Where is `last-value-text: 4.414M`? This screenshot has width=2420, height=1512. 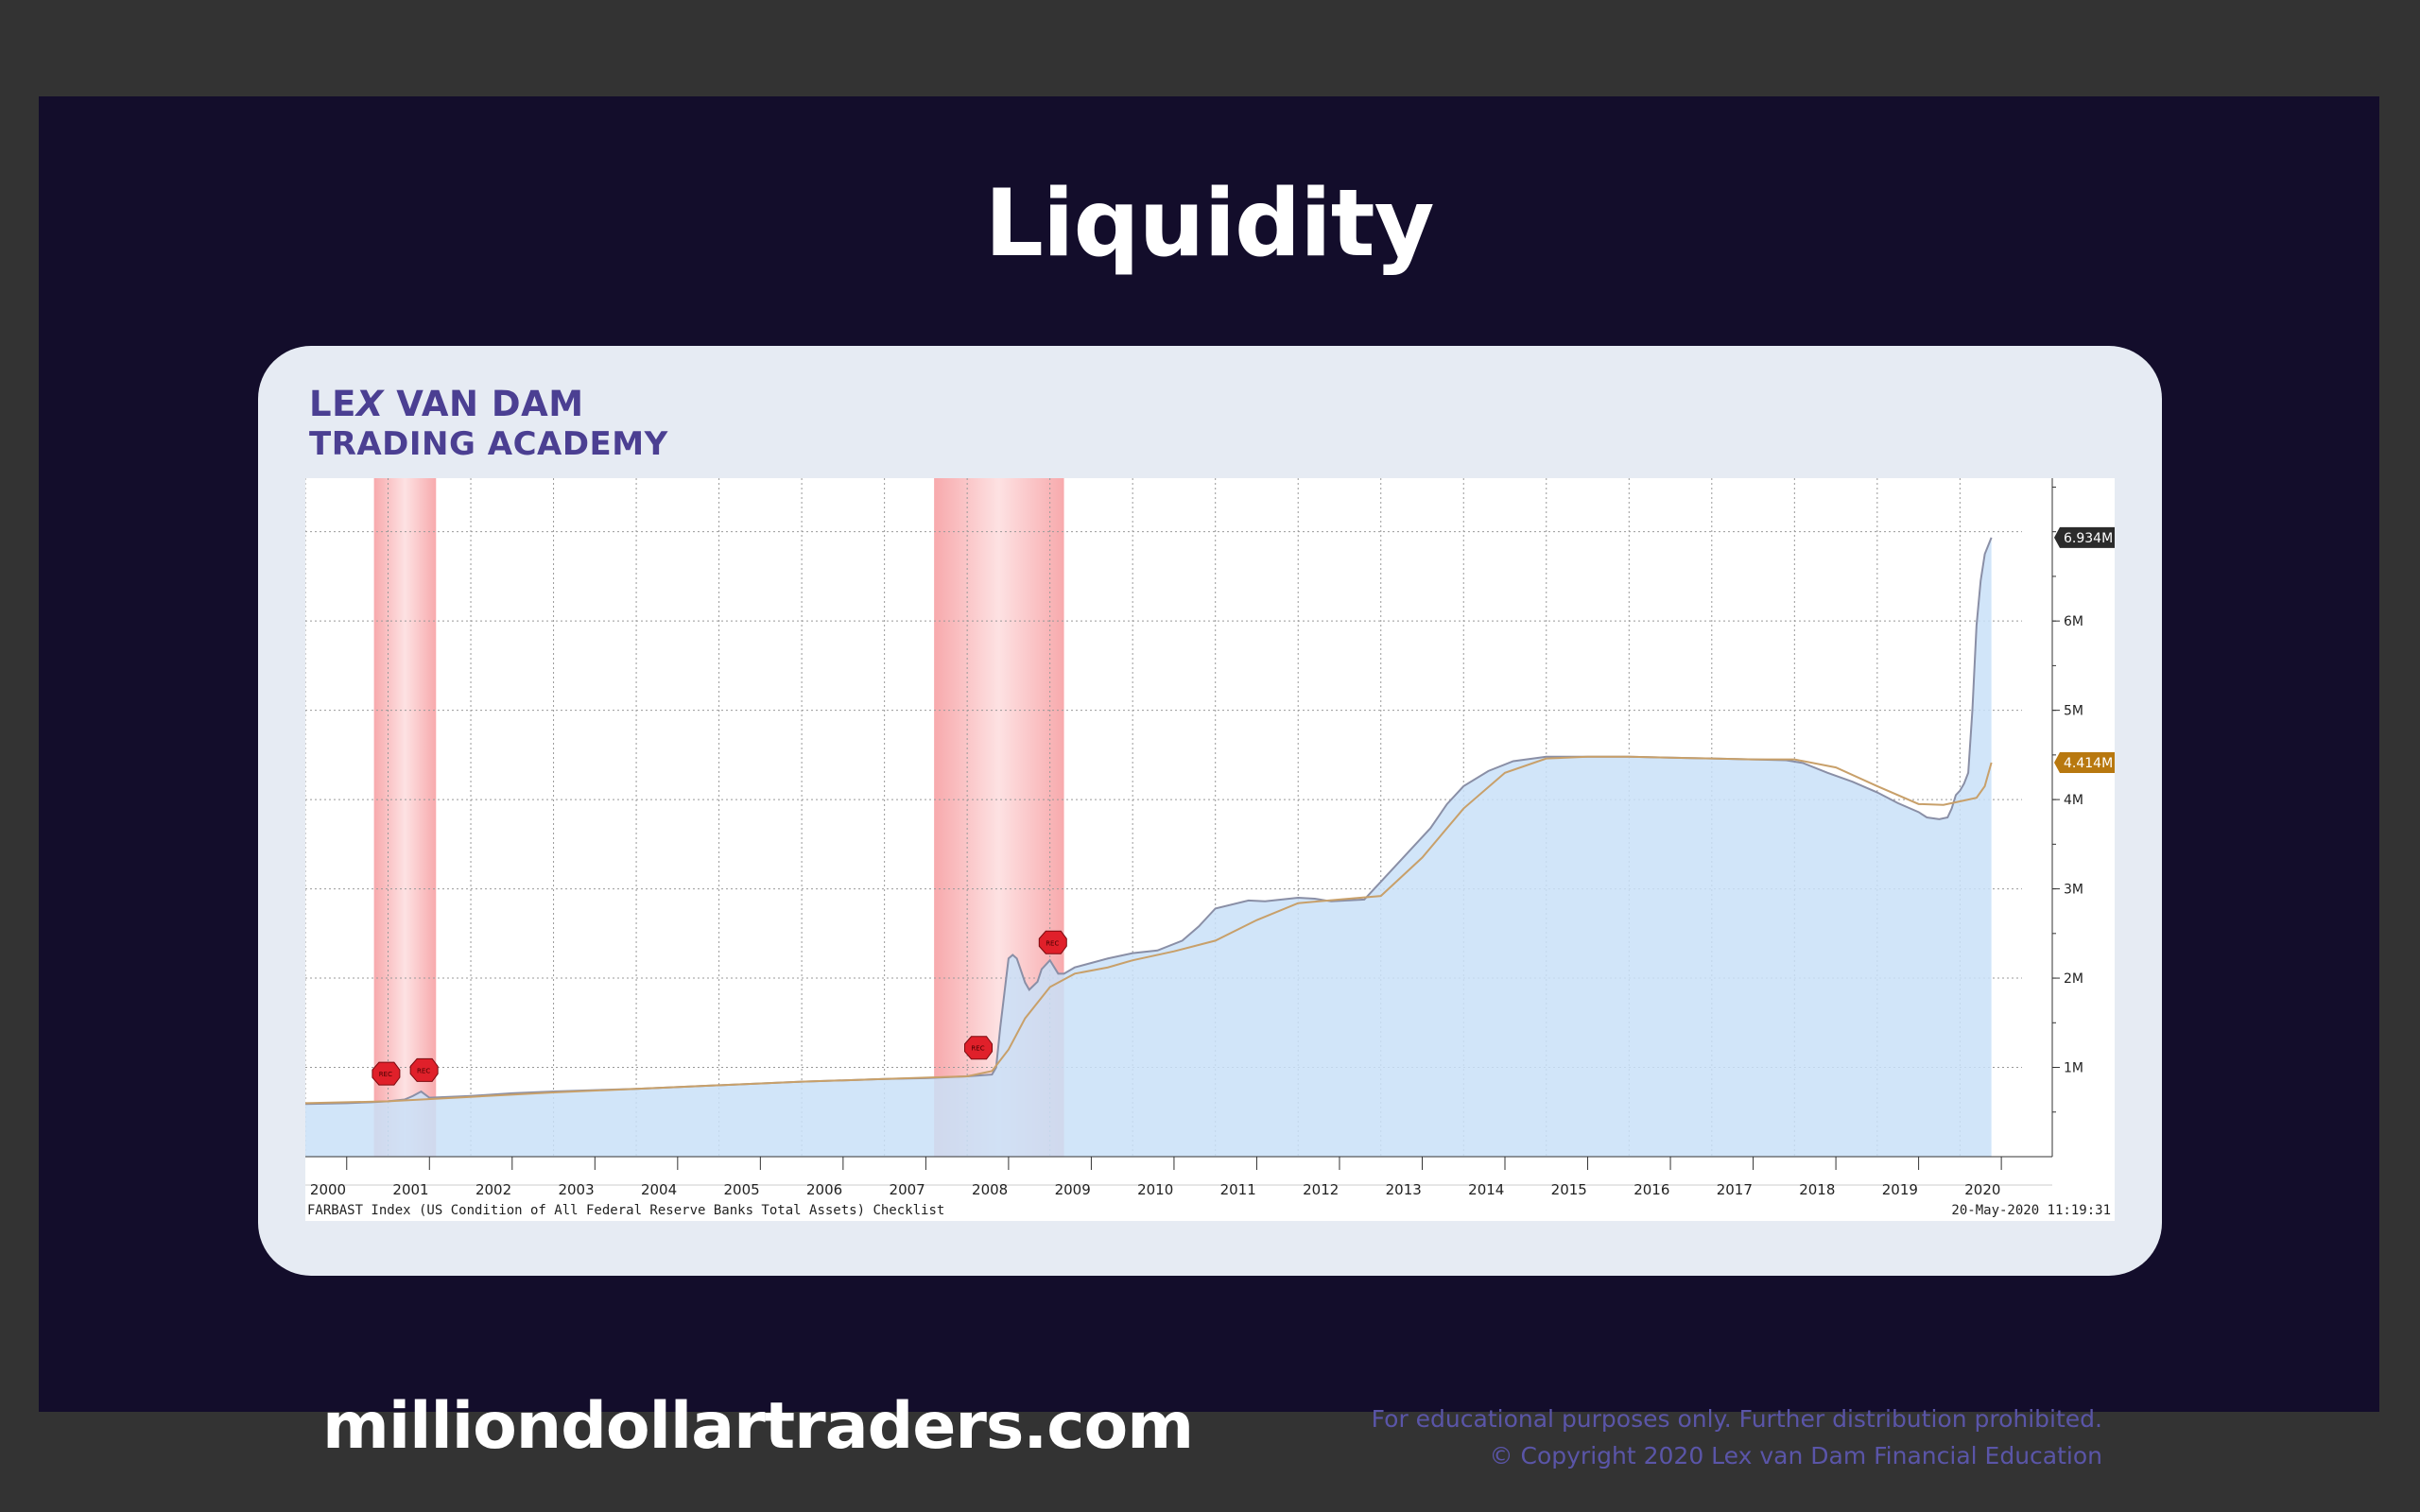
last-value-text: 4.414M is located at coordinates (2089, 763).